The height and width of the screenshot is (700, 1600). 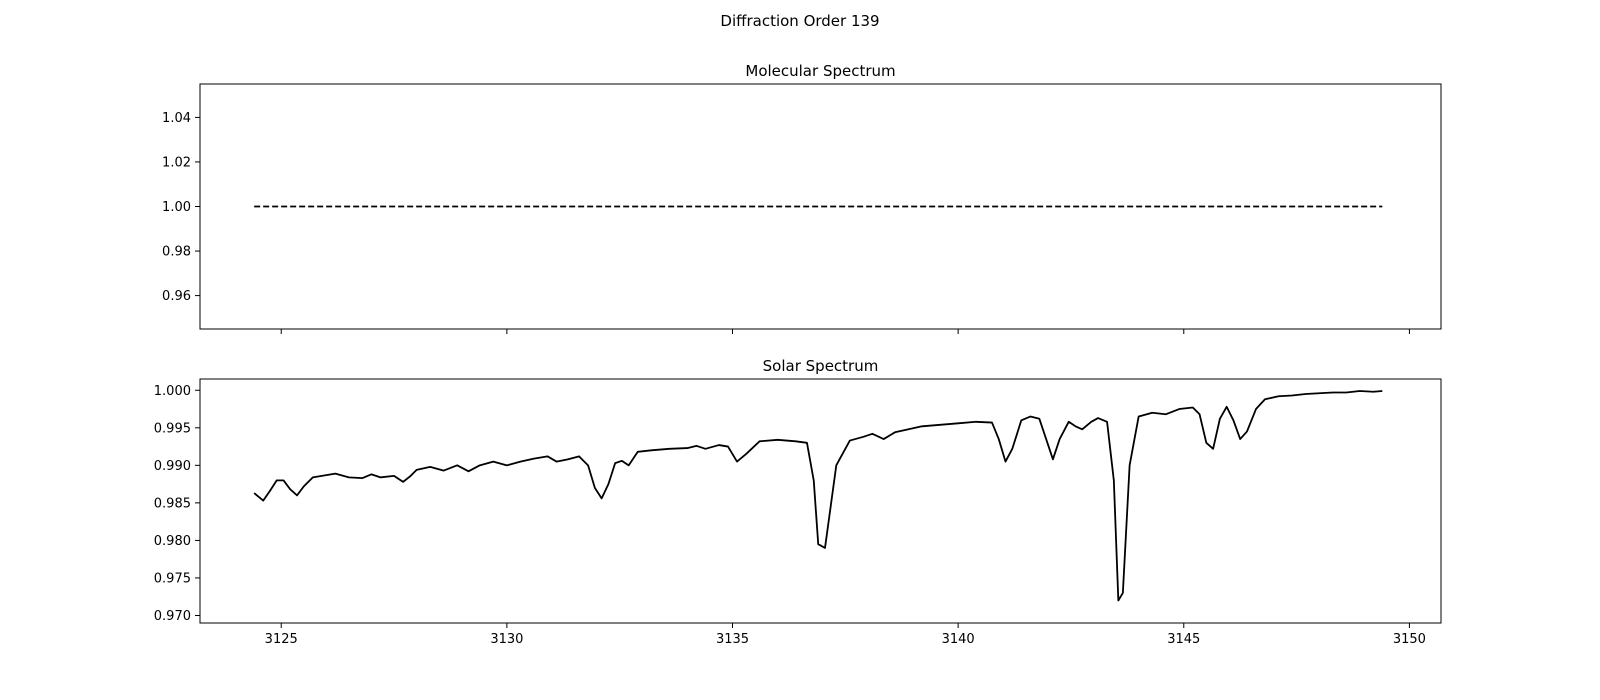 What do you see at coordinates (176, 162) in the screenshot?
I see `y-tick-label: 1.02` at bounding box center [176, 162].